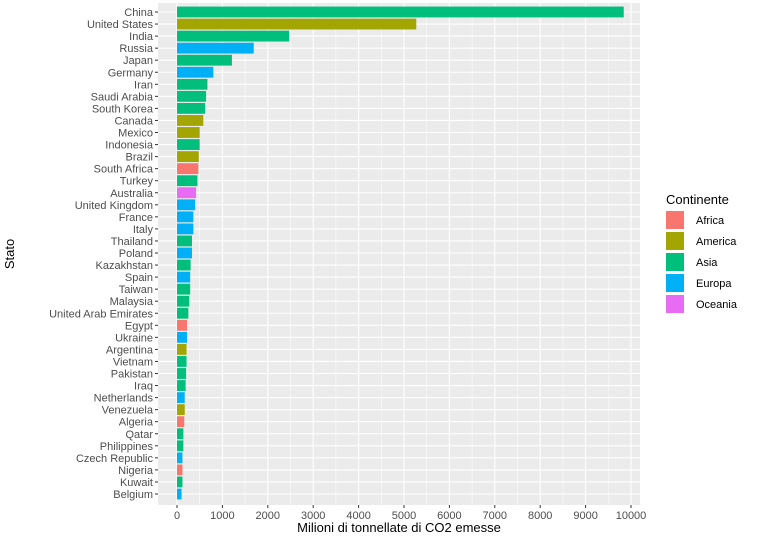  I want to click on bar-ukraine, so click(182, 337).